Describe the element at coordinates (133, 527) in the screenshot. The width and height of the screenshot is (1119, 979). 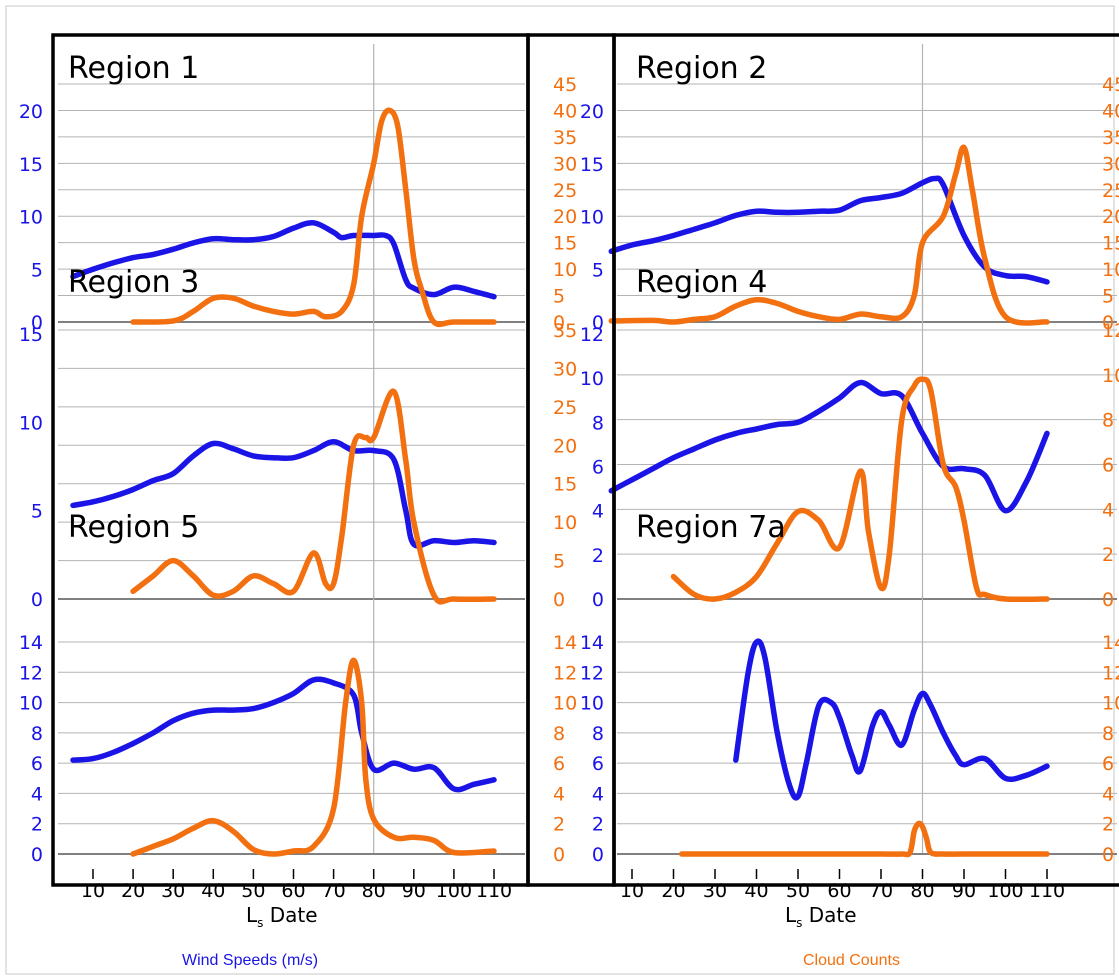
I see `panel-title: Region 5` at that location.